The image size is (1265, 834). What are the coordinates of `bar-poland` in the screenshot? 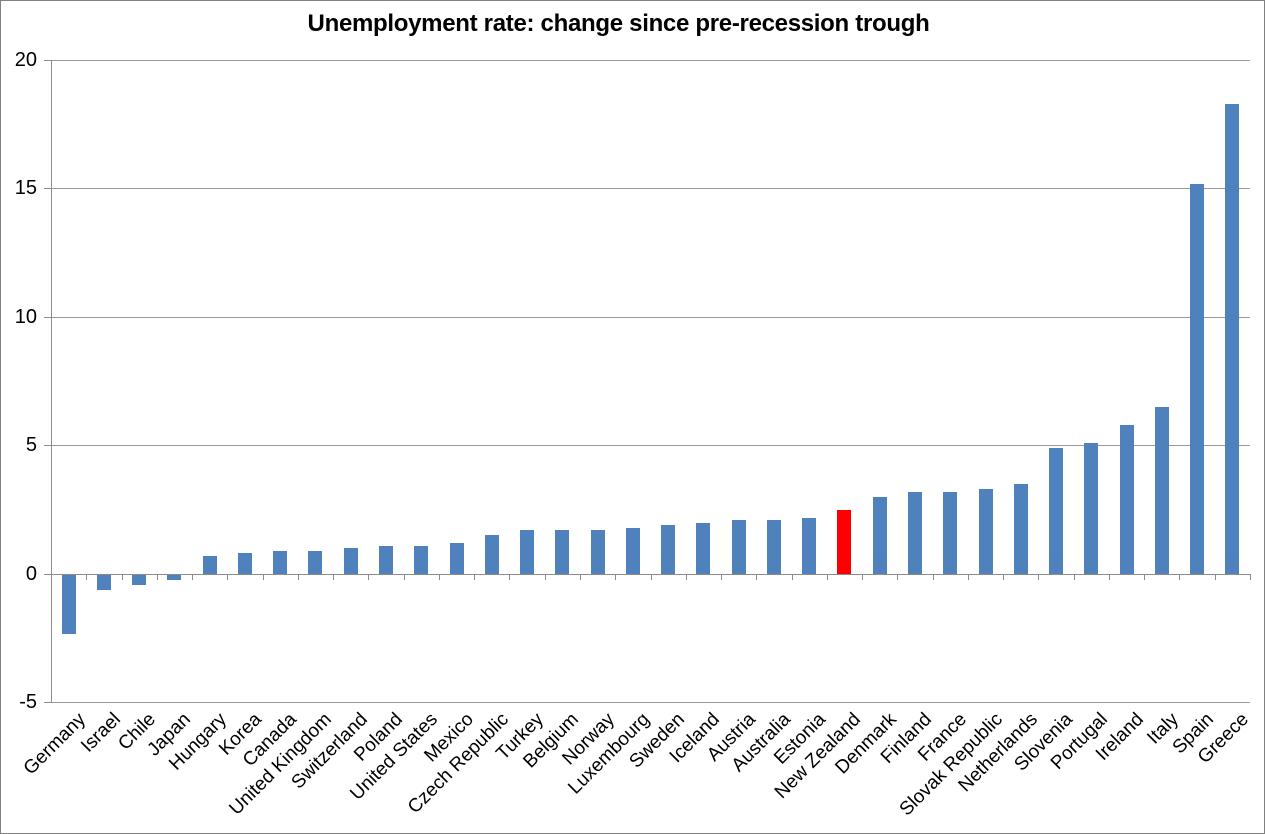 It's located at (386, 560).